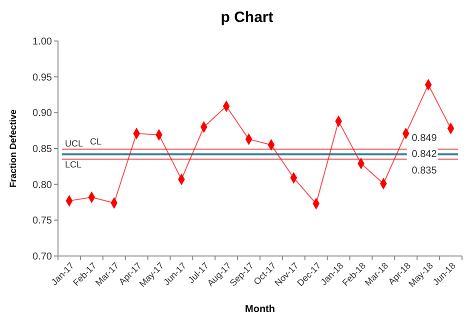  I want to click on ref-line-label: UCL, so click(74, 143).